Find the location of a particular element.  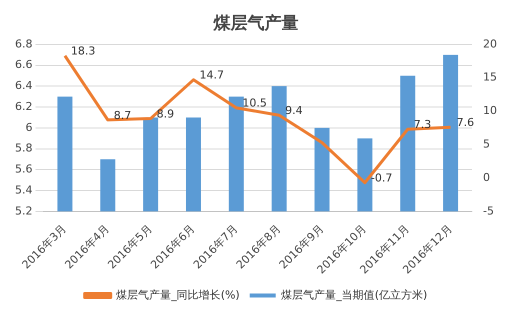

y-tick-label: 6.8 is located at coordinates (23, 43).